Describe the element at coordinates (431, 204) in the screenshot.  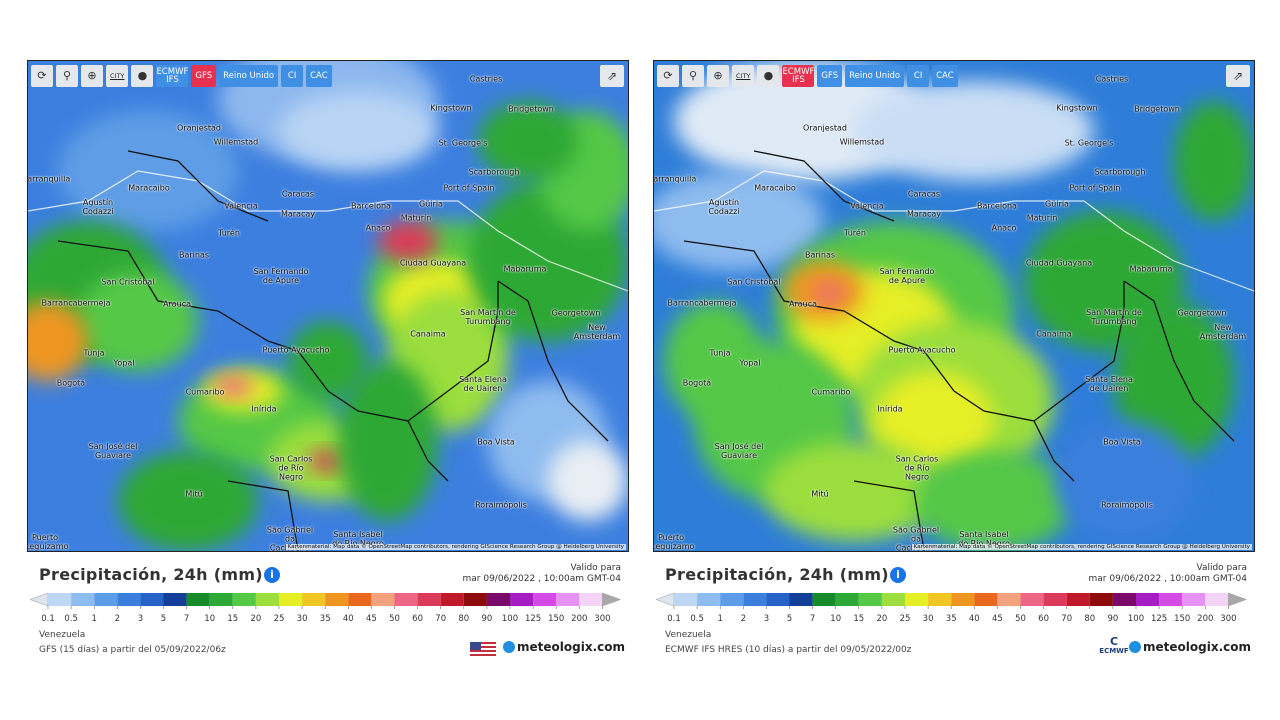
I see `city-label: Güiria` at that location.